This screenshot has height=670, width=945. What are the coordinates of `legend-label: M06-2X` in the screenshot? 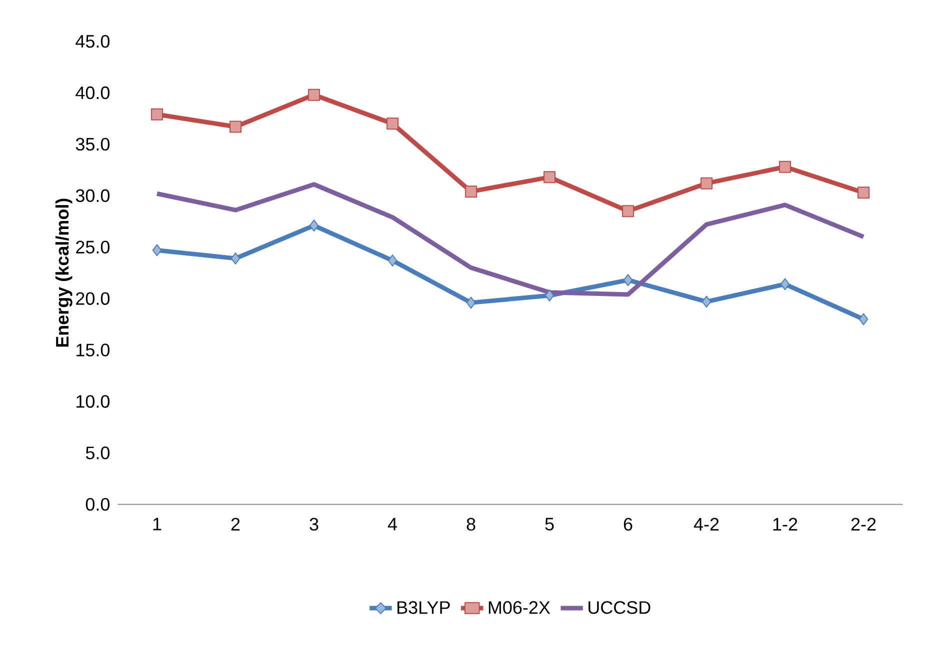 It's located at (519, 607).